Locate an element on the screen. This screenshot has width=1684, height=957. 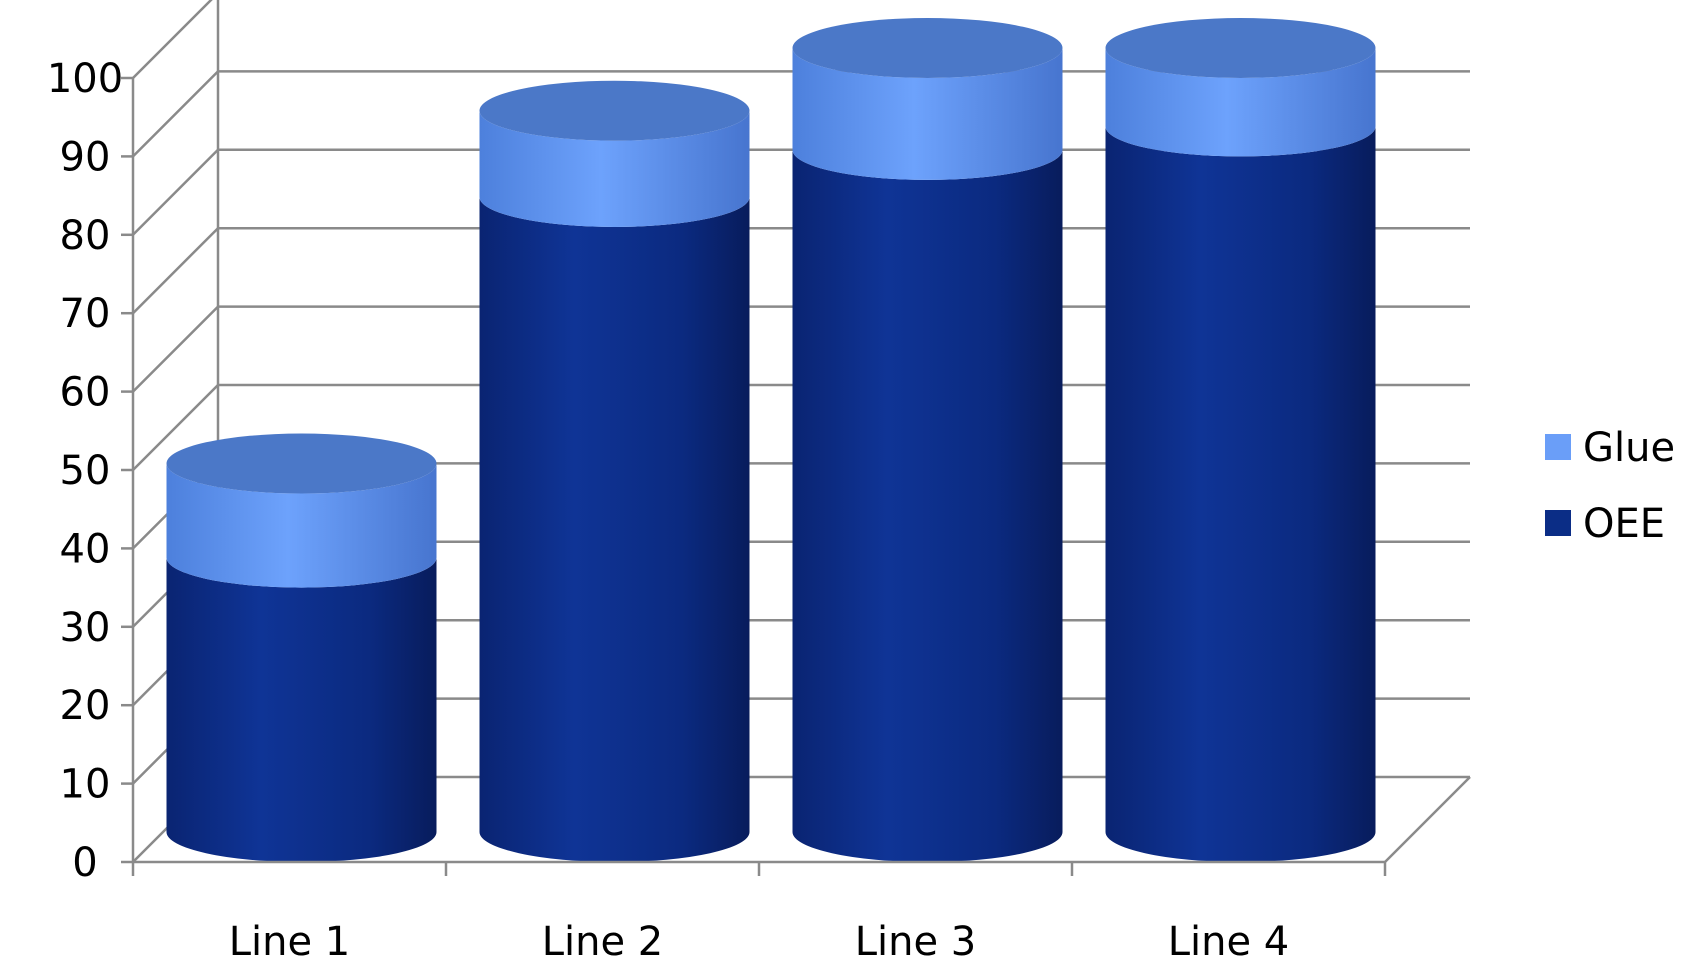
y-tick-label: 60 is located at coordinates (85, 393).